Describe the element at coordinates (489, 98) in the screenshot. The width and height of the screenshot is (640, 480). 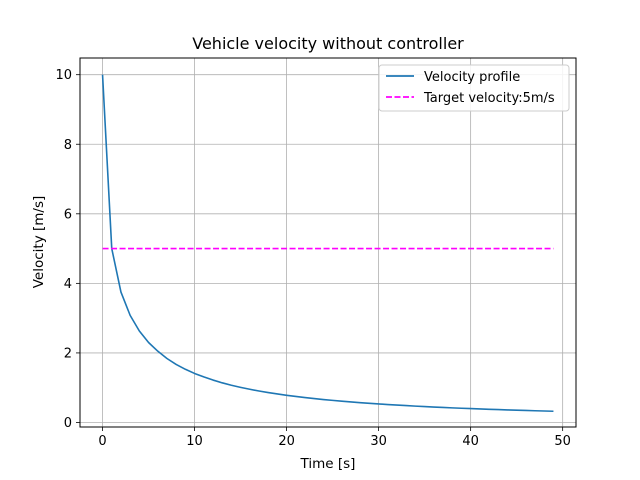
I see `legend-label-target-velocity: Target velocity:5m/s` at that location.